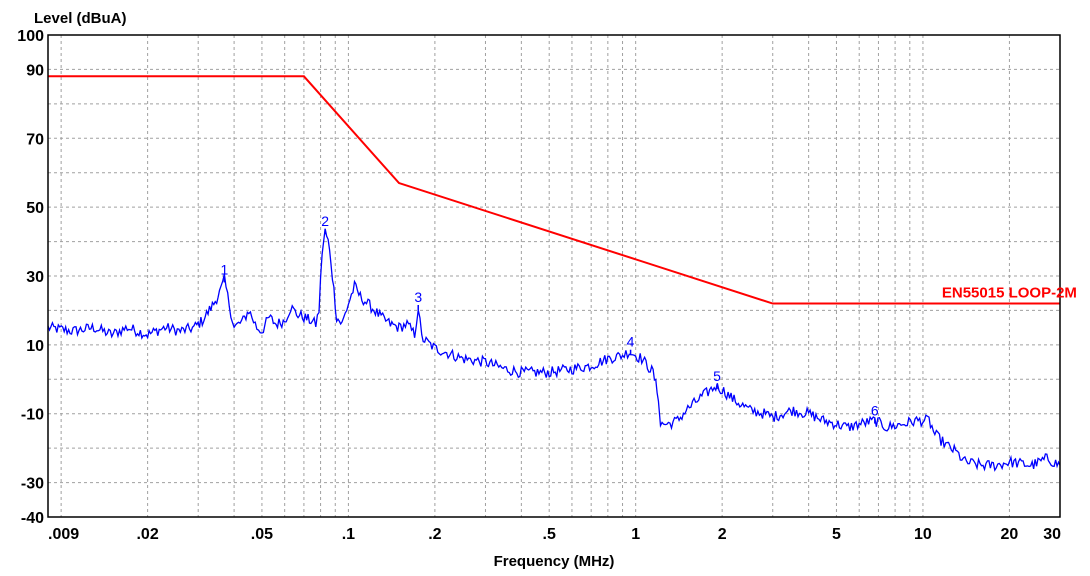  I want to click on peak-marker-label: 4, so click(631, 342).